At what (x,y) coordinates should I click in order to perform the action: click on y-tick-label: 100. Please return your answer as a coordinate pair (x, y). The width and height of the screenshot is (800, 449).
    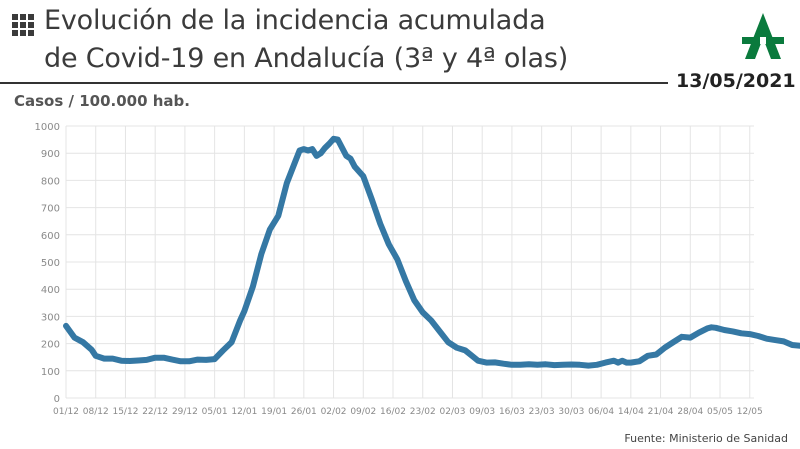
    Looking at the image, I should click on (50, 372).